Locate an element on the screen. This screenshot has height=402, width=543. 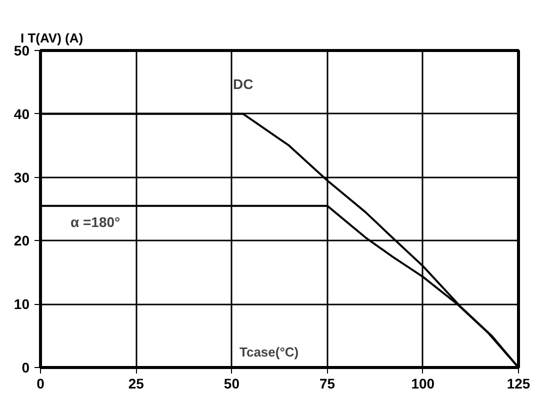
y-tick-label: 0 is located at coordinates (26, 368).